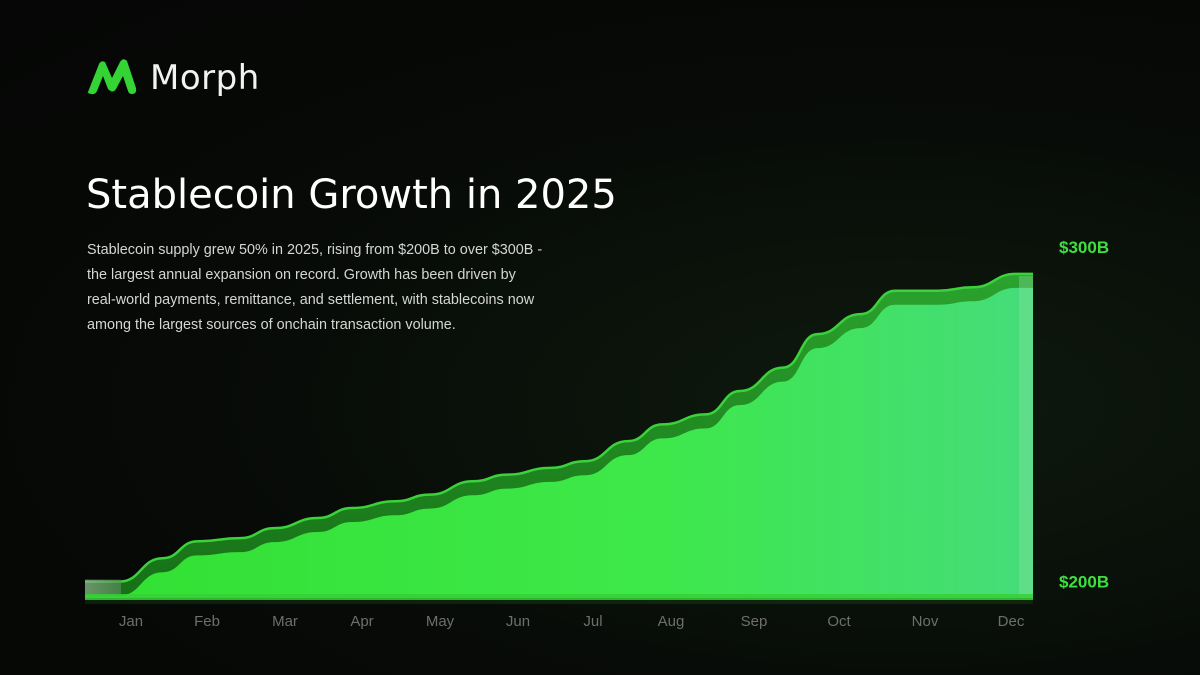  What do you see at coordinates (925, 621) in the screenshot?
I see `x-tick-label-nov: Nov` at bounding box center [925, 621].